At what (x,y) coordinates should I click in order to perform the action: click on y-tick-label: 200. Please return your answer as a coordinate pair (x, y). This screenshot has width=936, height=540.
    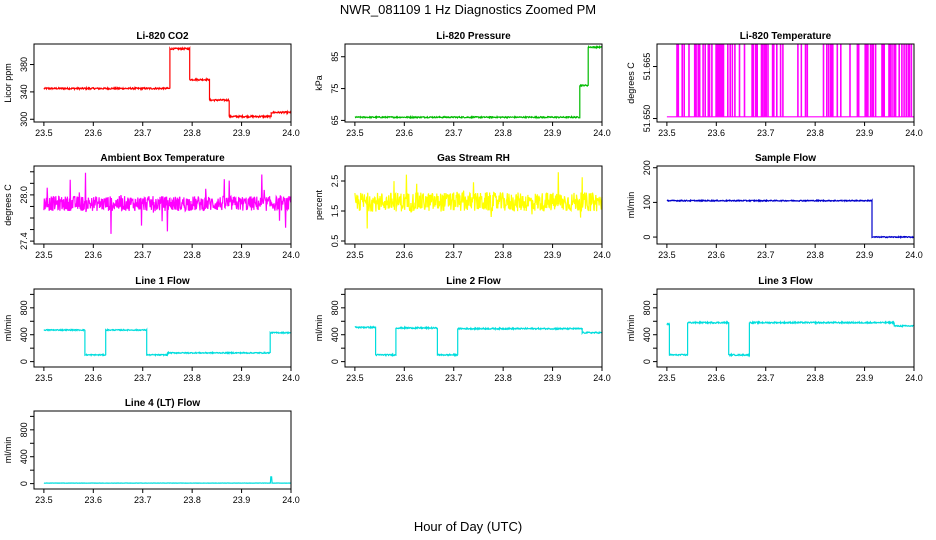
    Looking at the image, I should click on (647, 167).